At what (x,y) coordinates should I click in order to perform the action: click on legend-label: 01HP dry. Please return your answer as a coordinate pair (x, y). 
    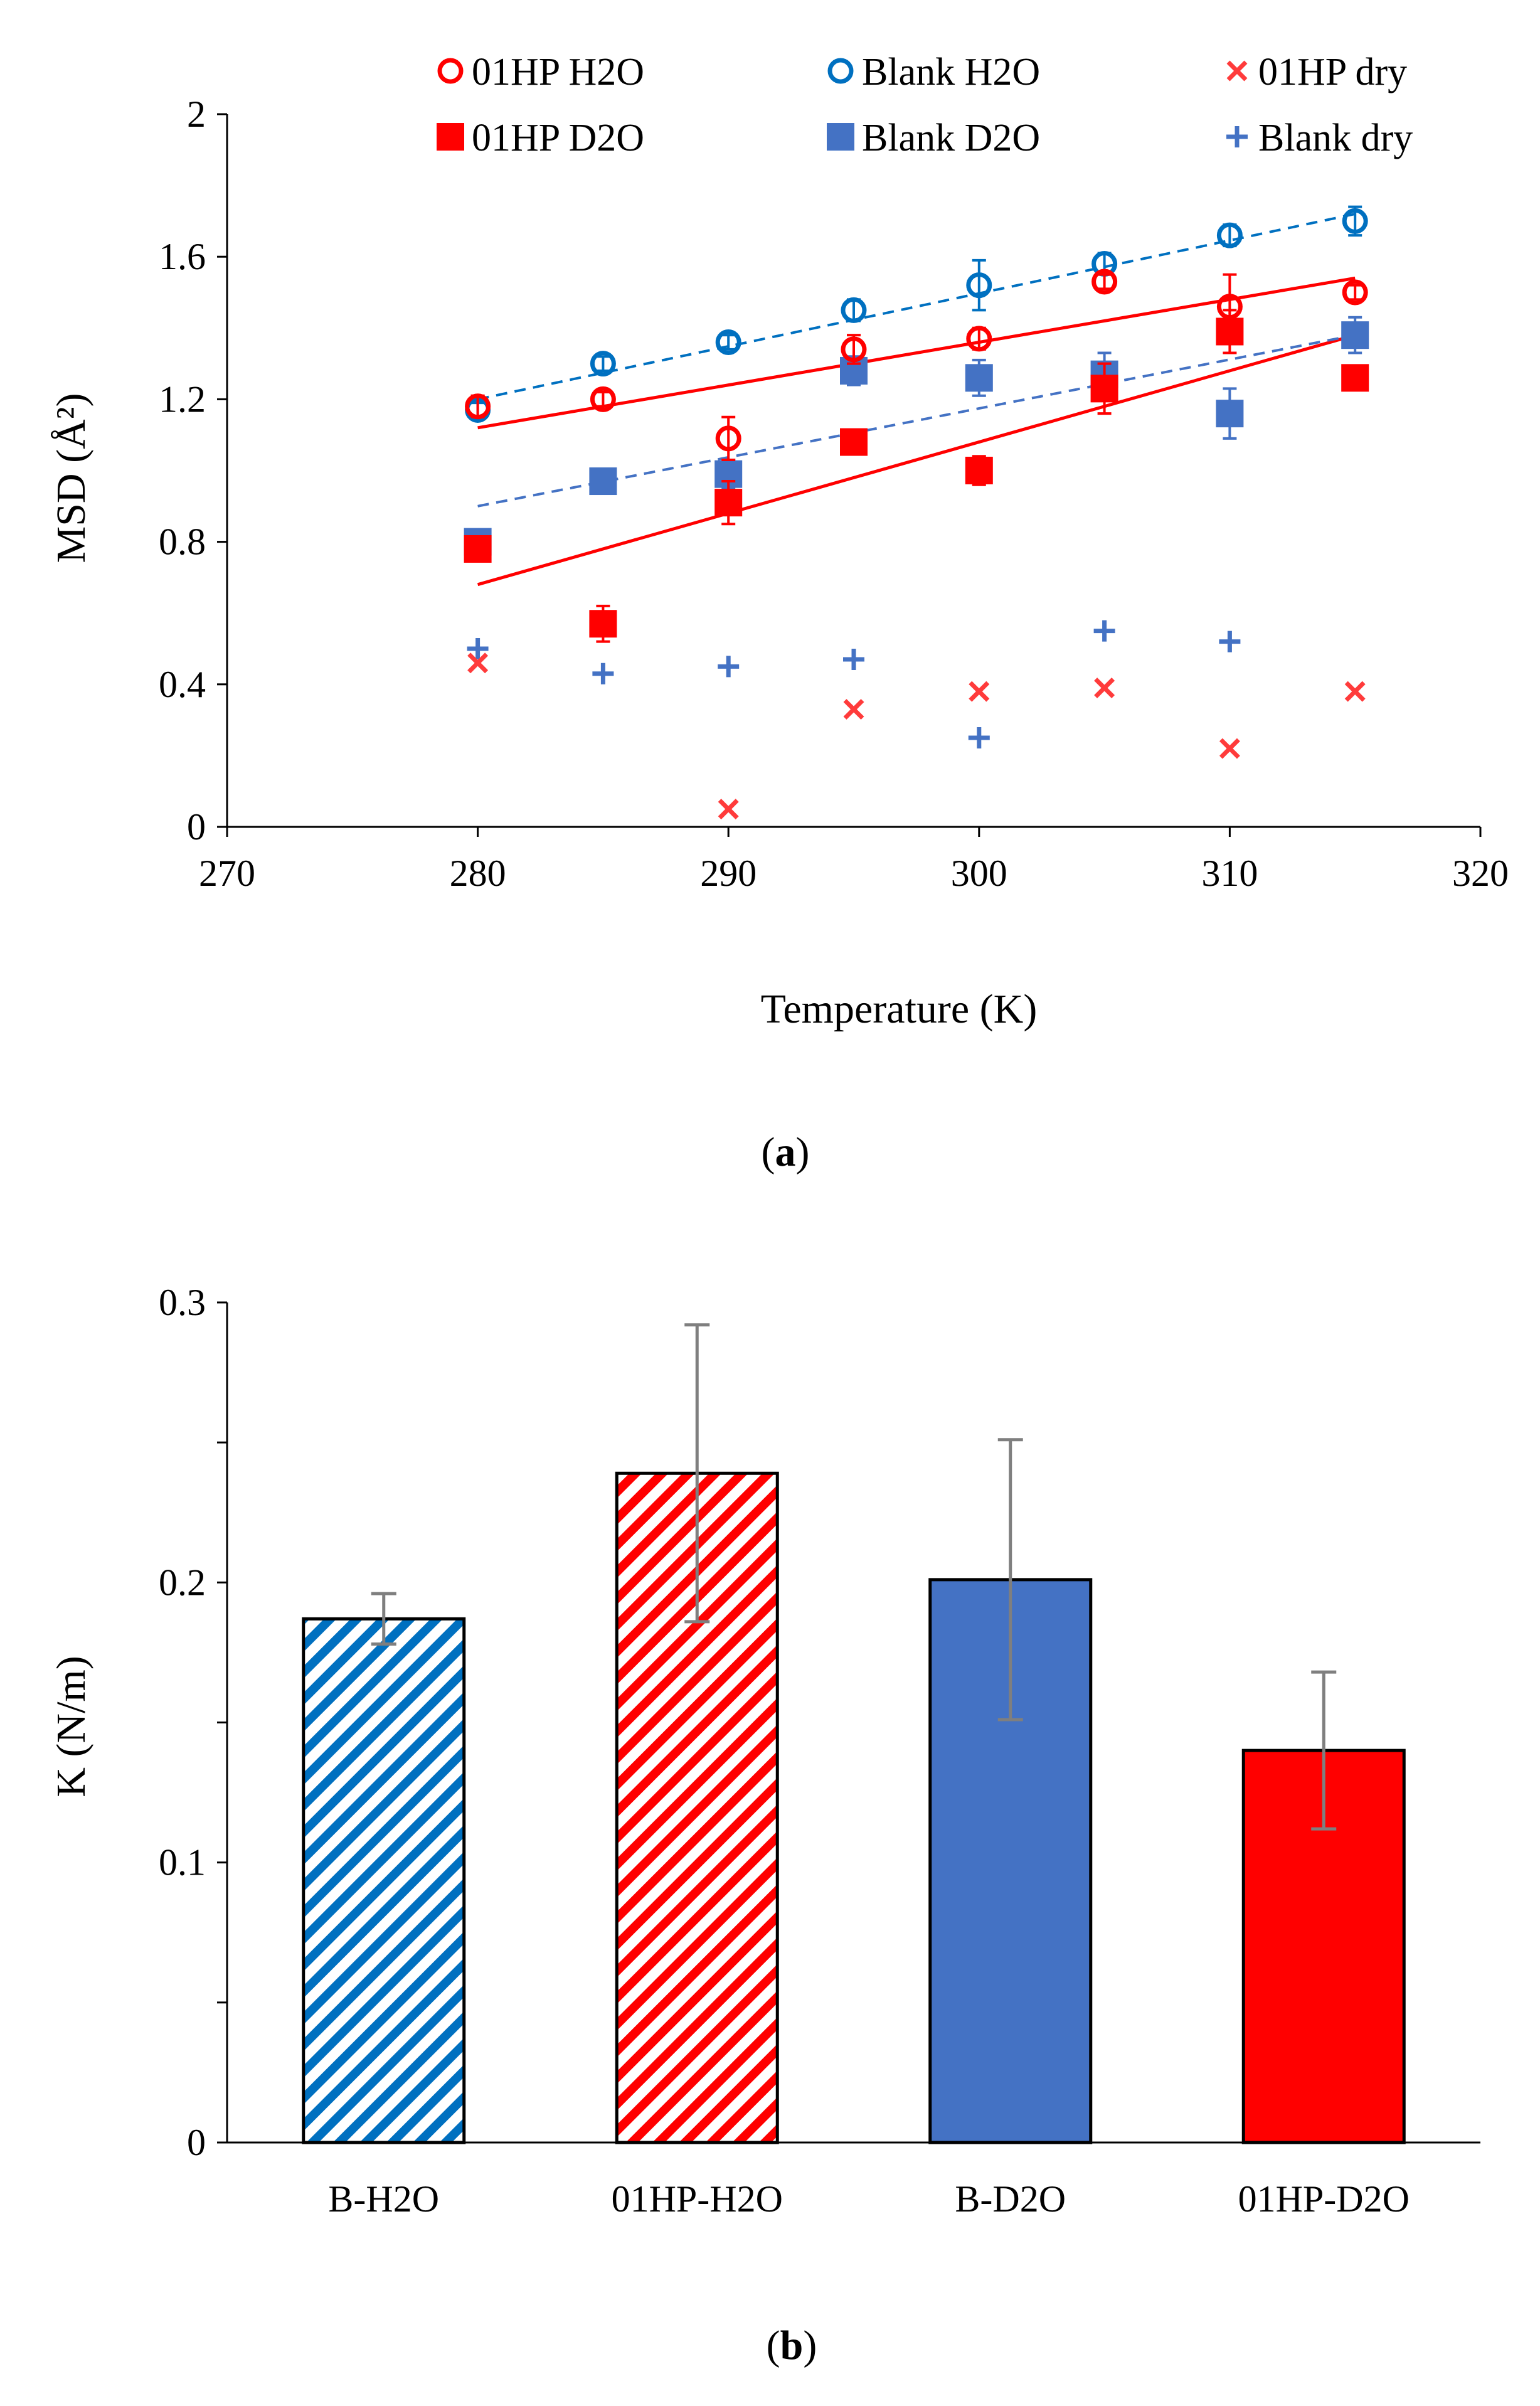
    Looking at the image, I should click on (1332, 72).